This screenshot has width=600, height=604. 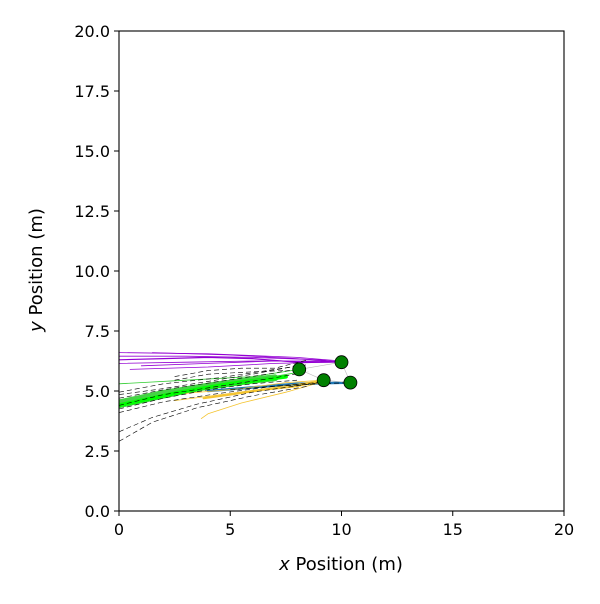 What do you see at coordinates (564, 529) in the screenshot?
I see `x-tick-label-4: 20` at bounding box center [564, 529].